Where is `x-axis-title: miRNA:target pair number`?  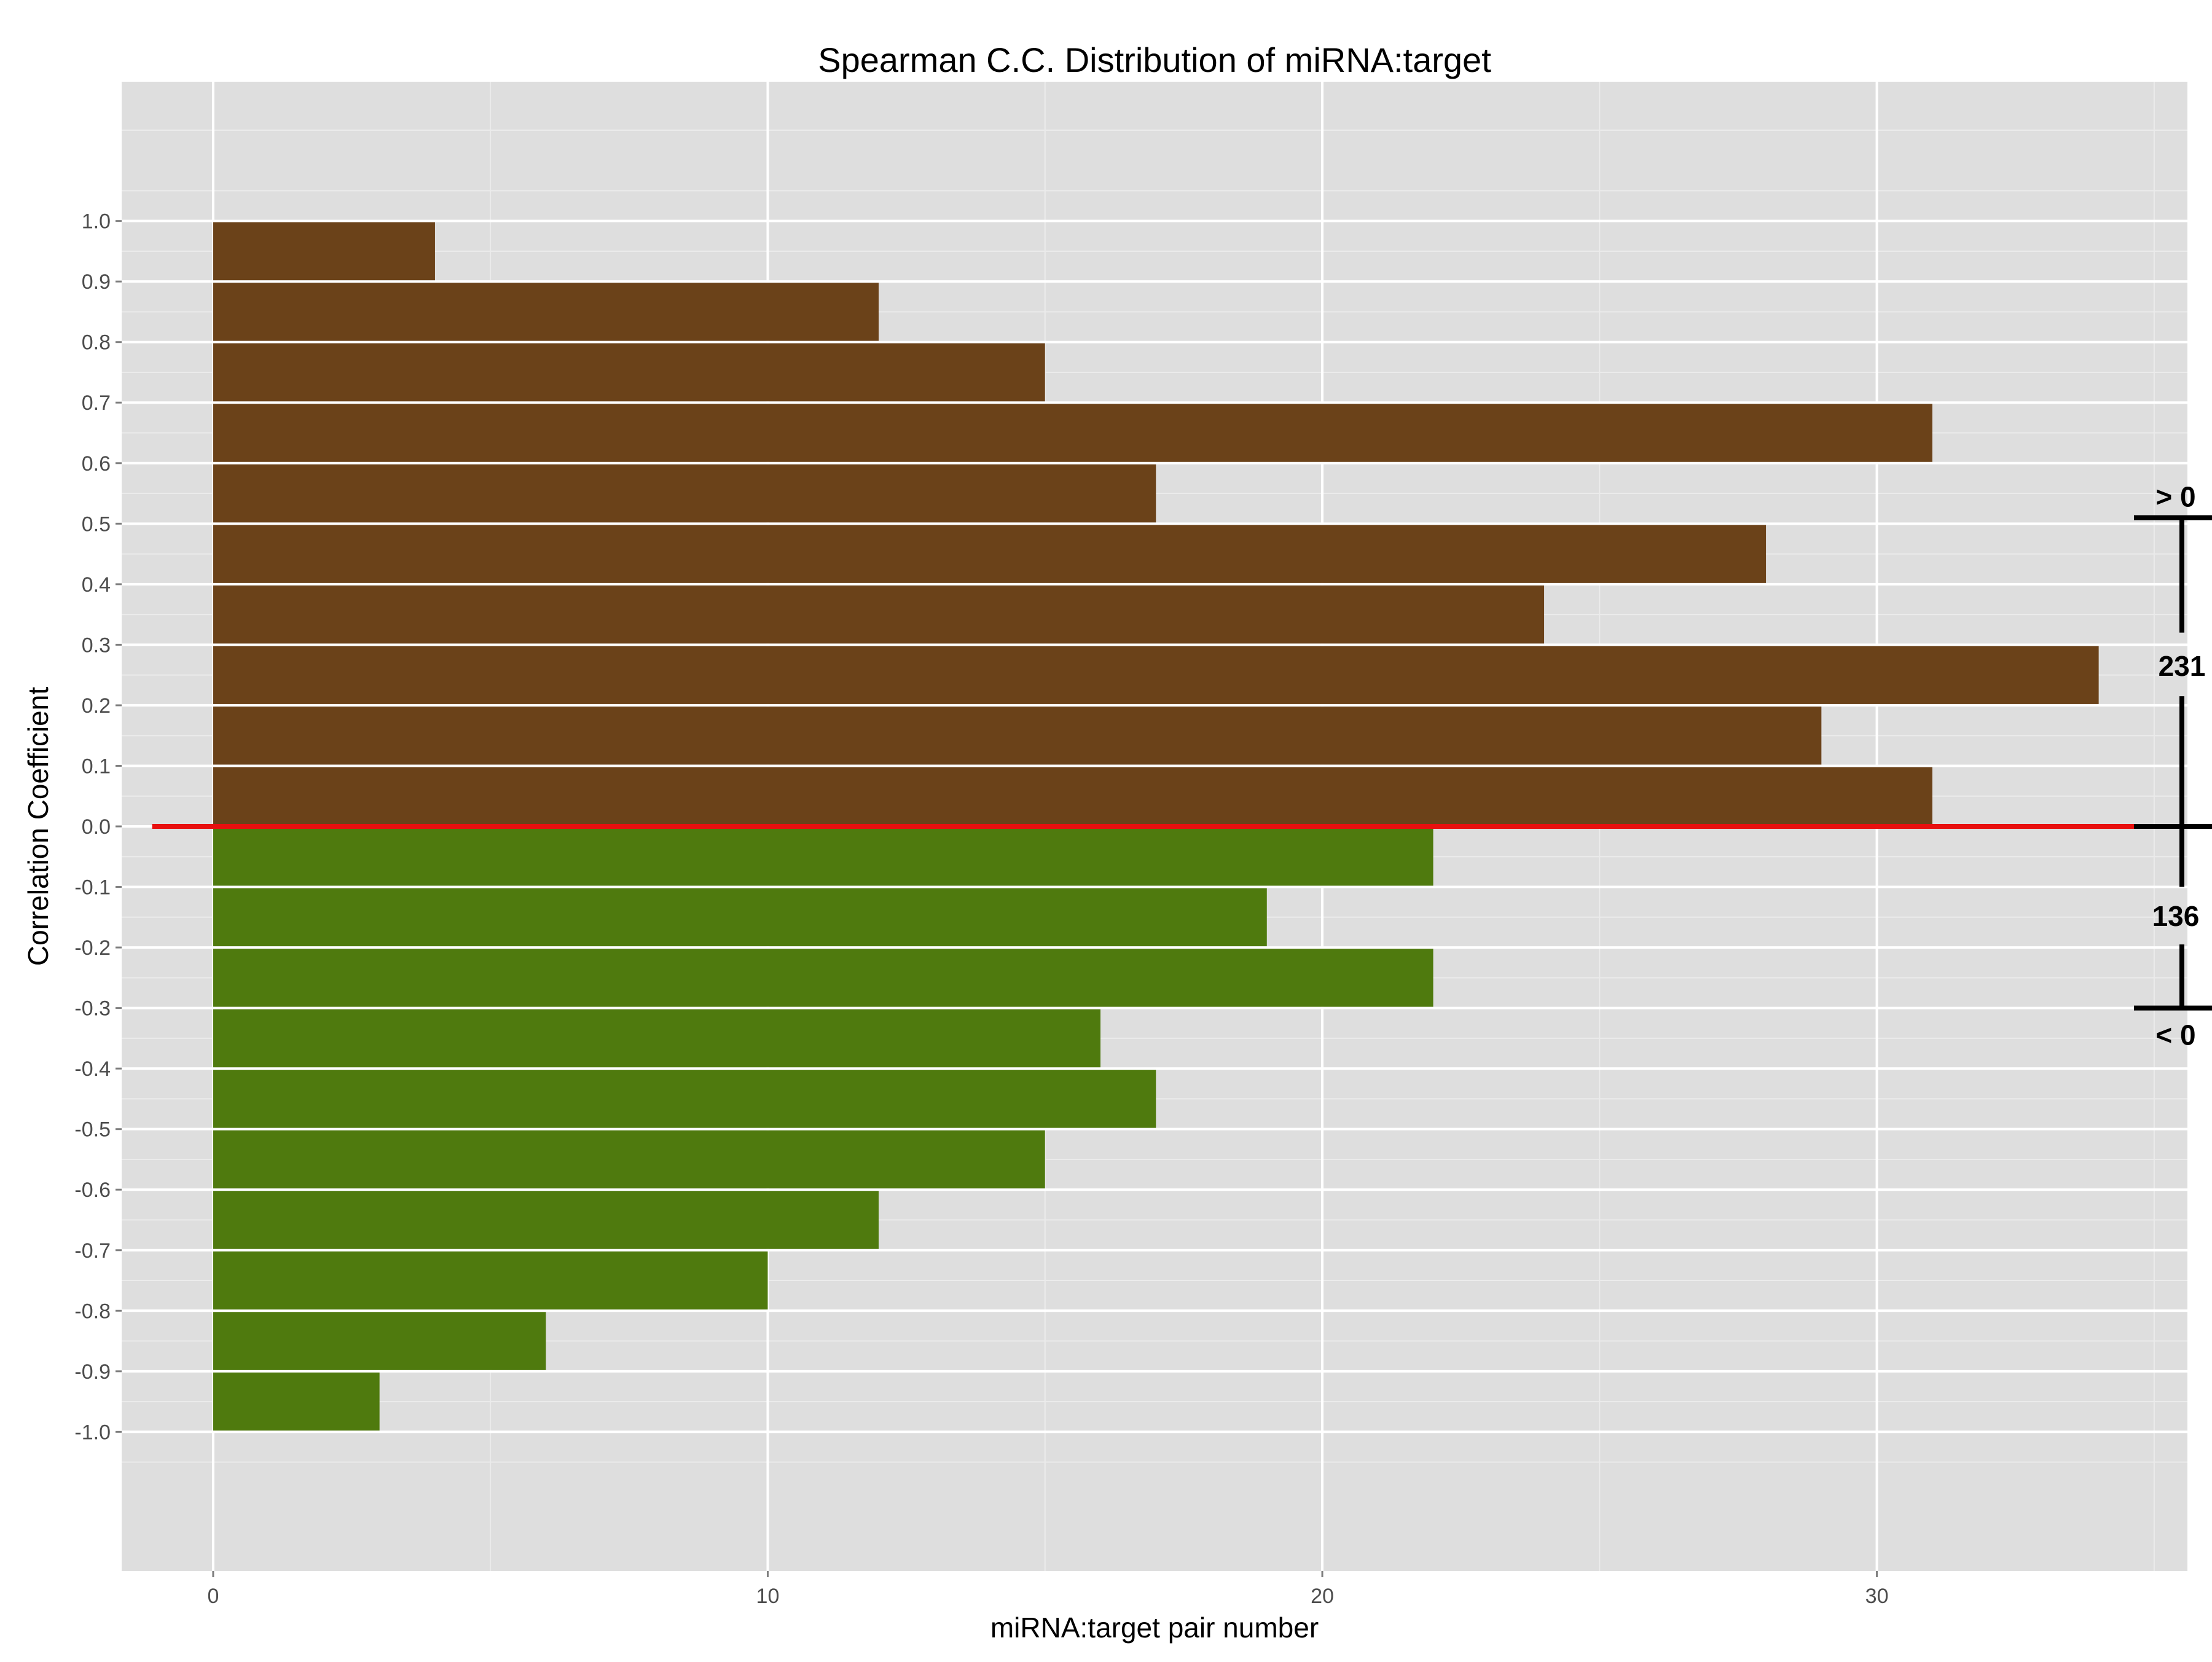
x-axis-title: miRNA:target pair number is located at coordinates (1154, 1628).